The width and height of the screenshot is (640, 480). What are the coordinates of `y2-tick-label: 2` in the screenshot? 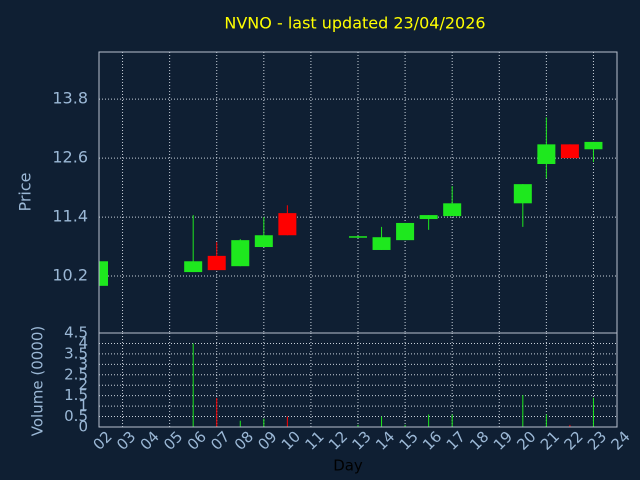 It's located at (83, 385).